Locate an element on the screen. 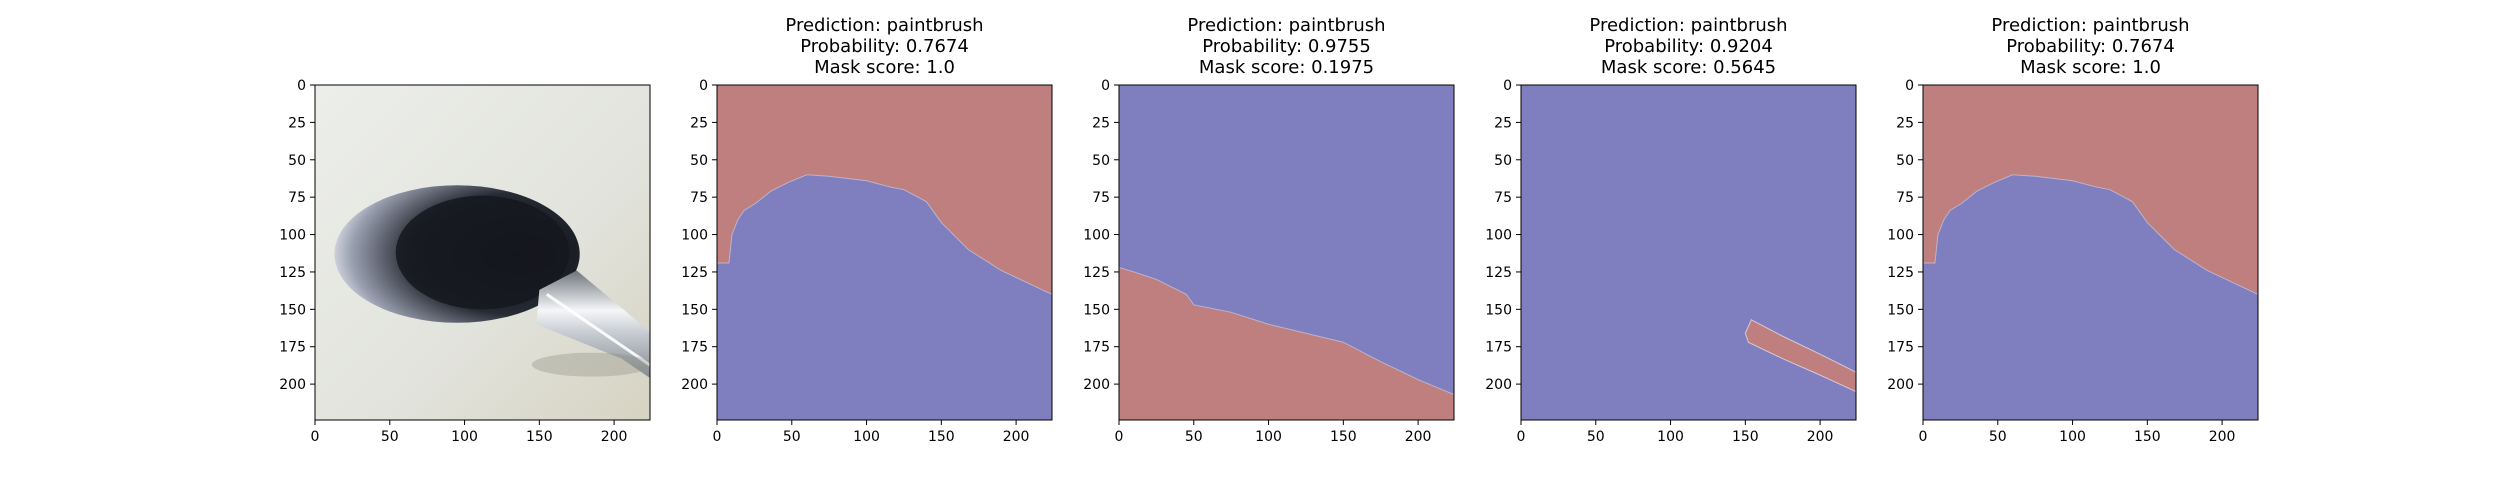  brush-ferrule is located at coordinates (593, 324).